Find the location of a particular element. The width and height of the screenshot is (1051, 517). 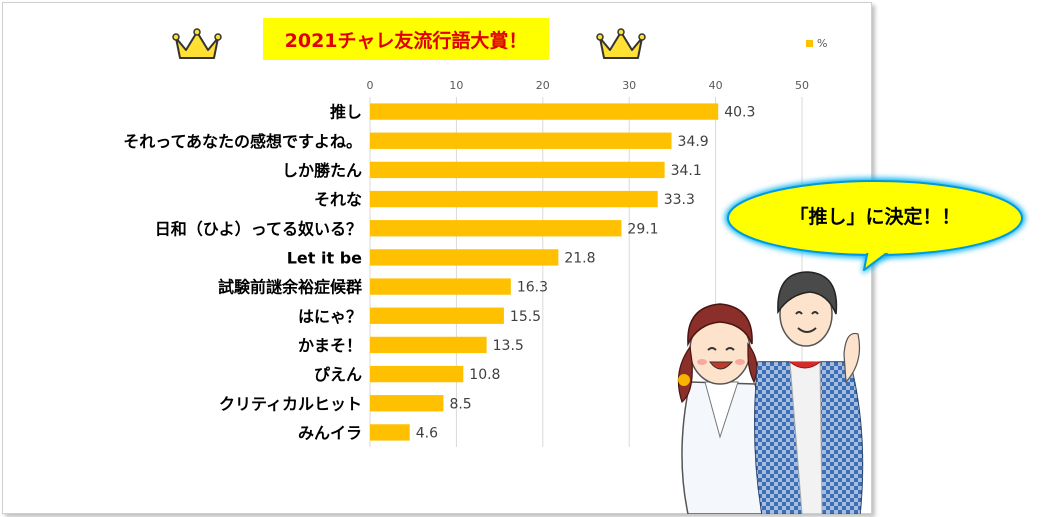

category-label: 推し is located at coordinates (346, 112).